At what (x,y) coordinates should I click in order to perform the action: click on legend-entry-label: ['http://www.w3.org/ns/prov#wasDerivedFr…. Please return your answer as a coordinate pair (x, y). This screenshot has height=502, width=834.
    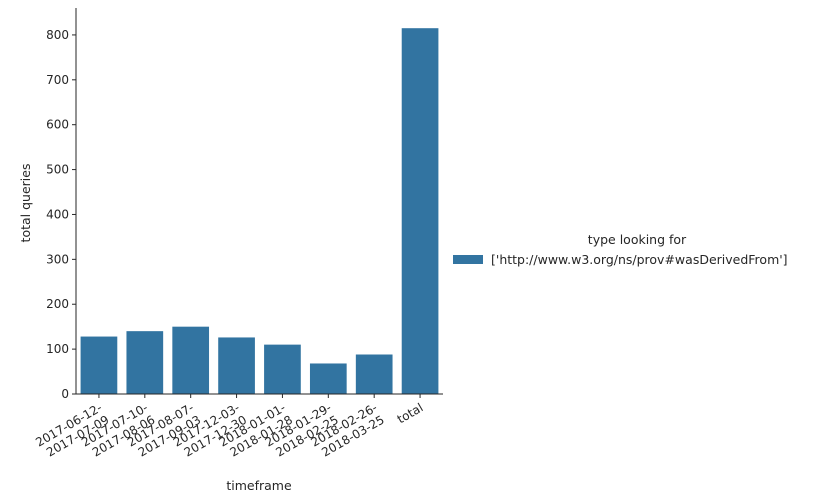
    Looking at the image, I should click on (639, 259).